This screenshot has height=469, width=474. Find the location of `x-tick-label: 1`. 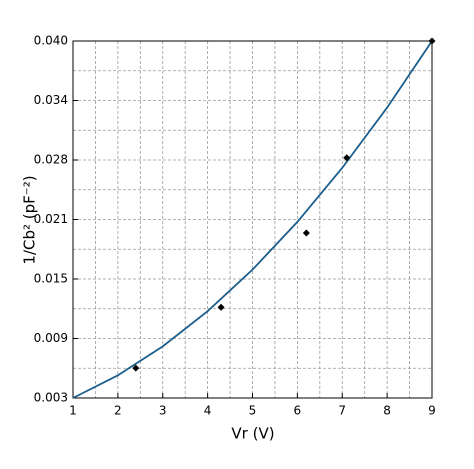

x-tick-label: 1 is located at coordinates (73, 411).